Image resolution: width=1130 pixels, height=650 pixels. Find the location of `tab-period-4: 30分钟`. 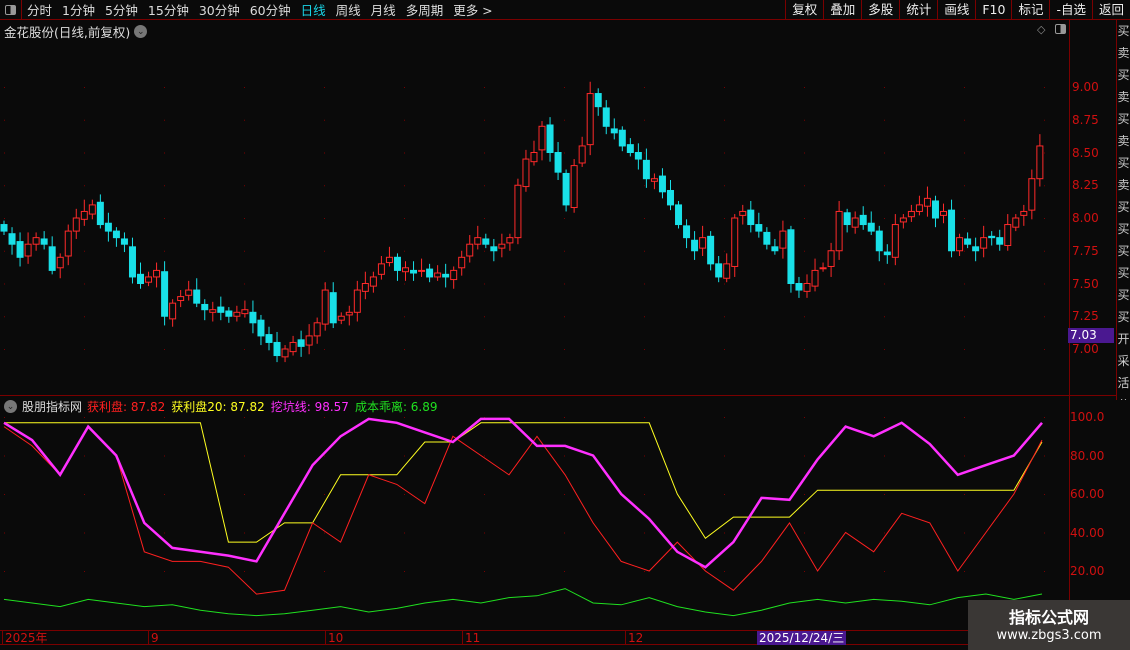

tab-period-4: 30分钟 is located at coordinates (219, 10).